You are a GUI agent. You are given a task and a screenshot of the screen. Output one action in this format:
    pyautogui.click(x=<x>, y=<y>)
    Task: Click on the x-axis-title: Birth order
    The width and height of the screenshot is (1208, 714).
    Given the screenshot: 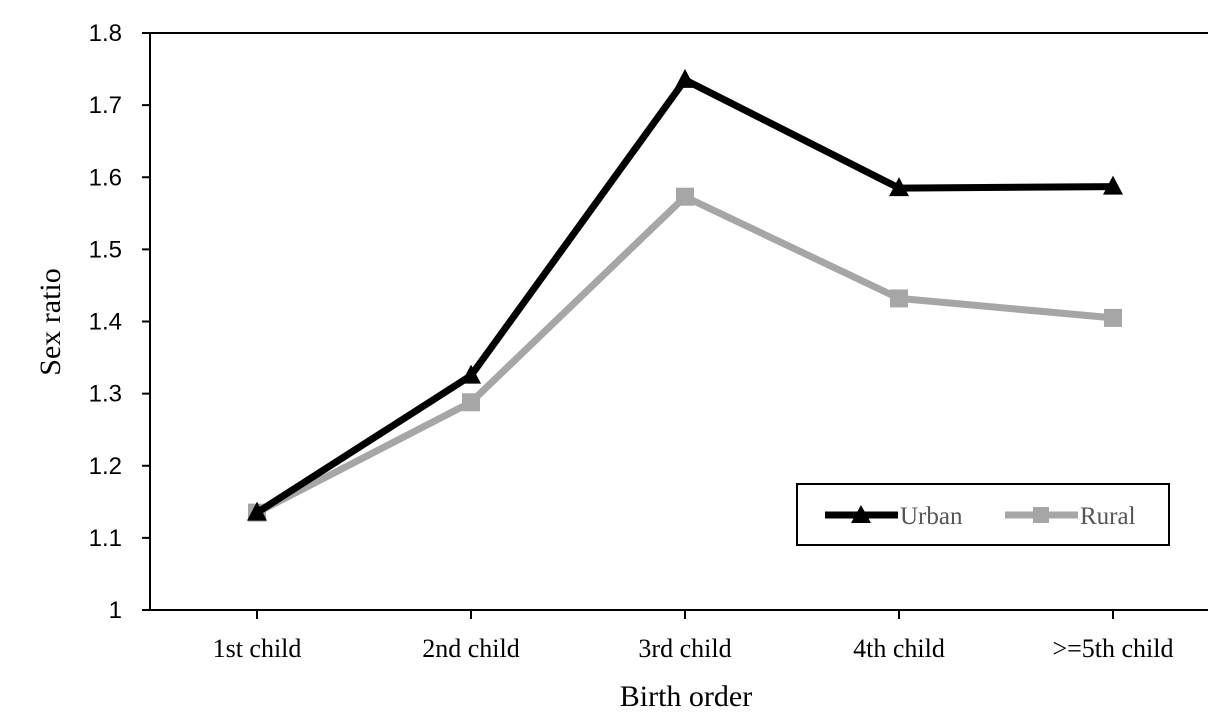 What is the action you would take?
    pyautogui.click(x=686, y=696)
    